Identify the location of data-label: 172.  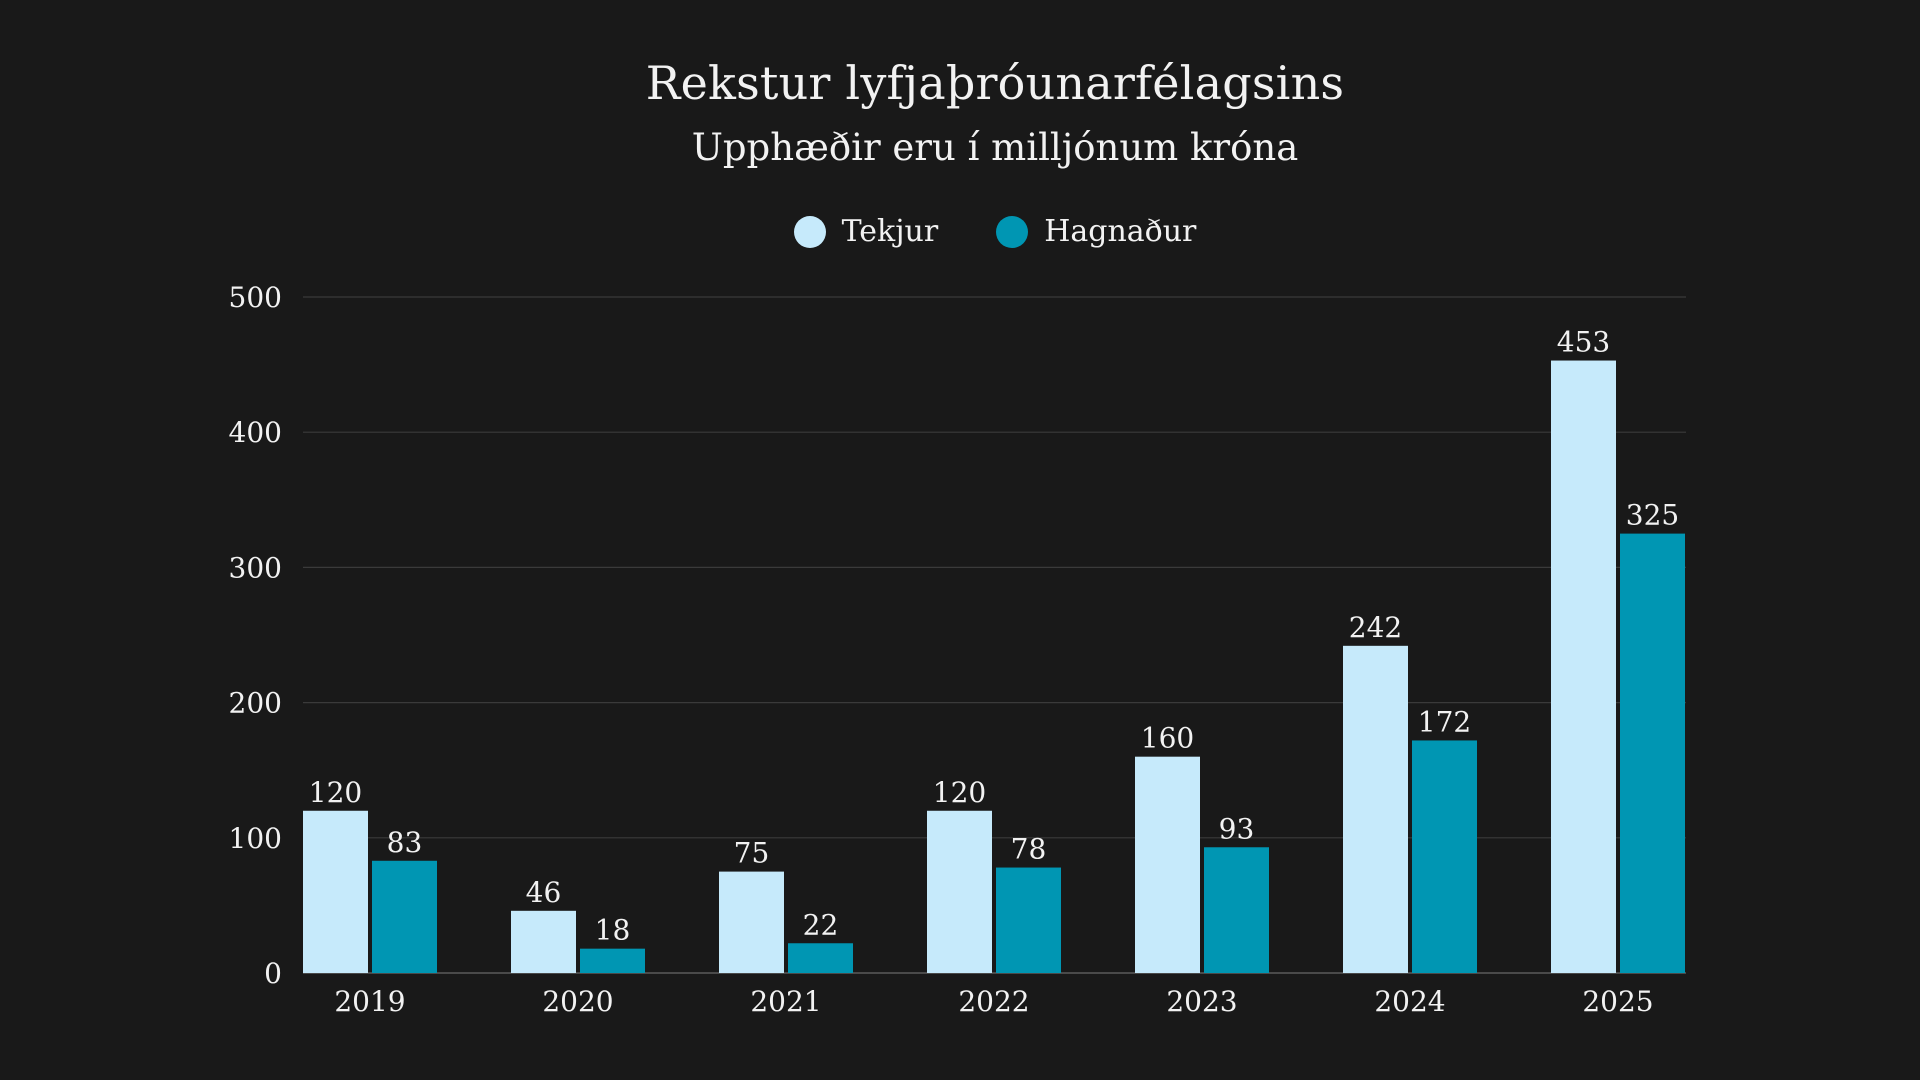
(1444, 721).